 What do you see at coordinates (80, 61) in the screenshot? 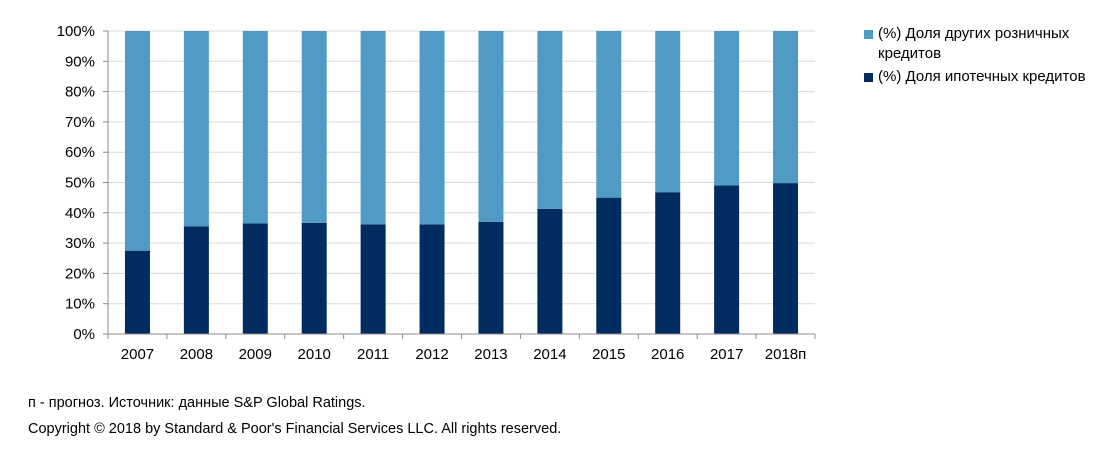
I see `y-tick-label: 90%` at bounding box center [80, 61].